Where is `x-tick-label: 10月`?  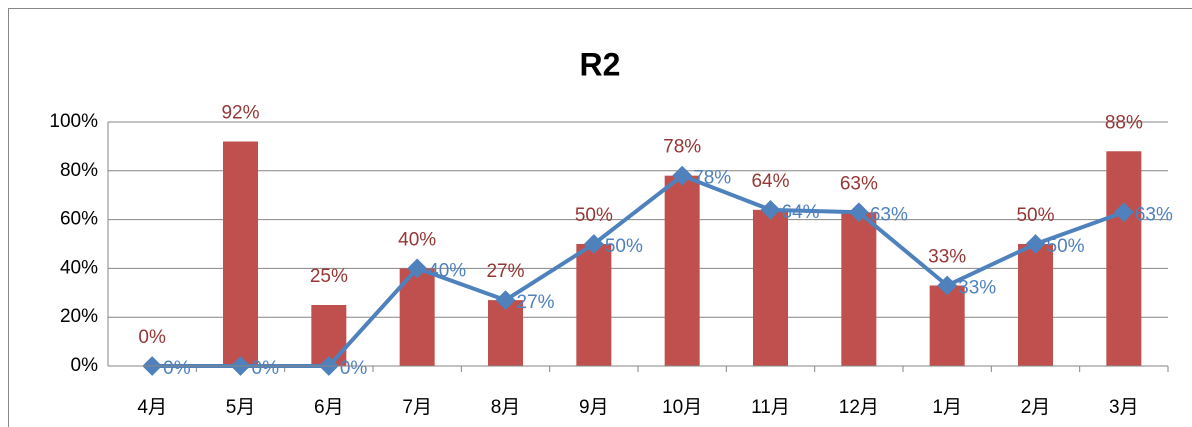
x-tick-label: 10月 is located at coordinates (682, 407).